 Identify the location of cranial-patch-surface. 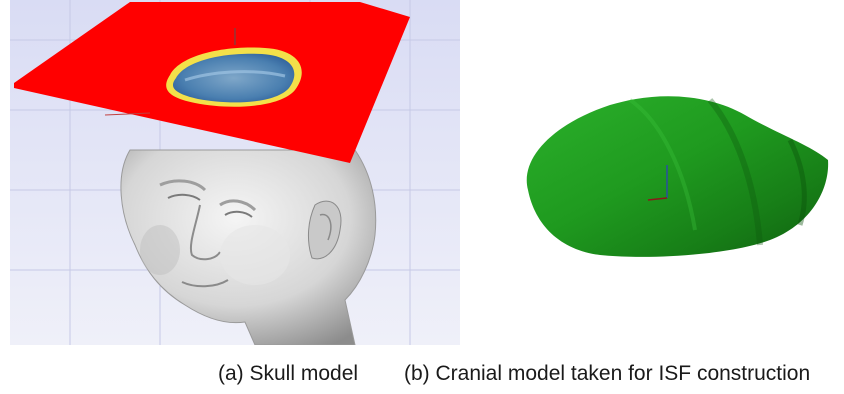
(677, 176).